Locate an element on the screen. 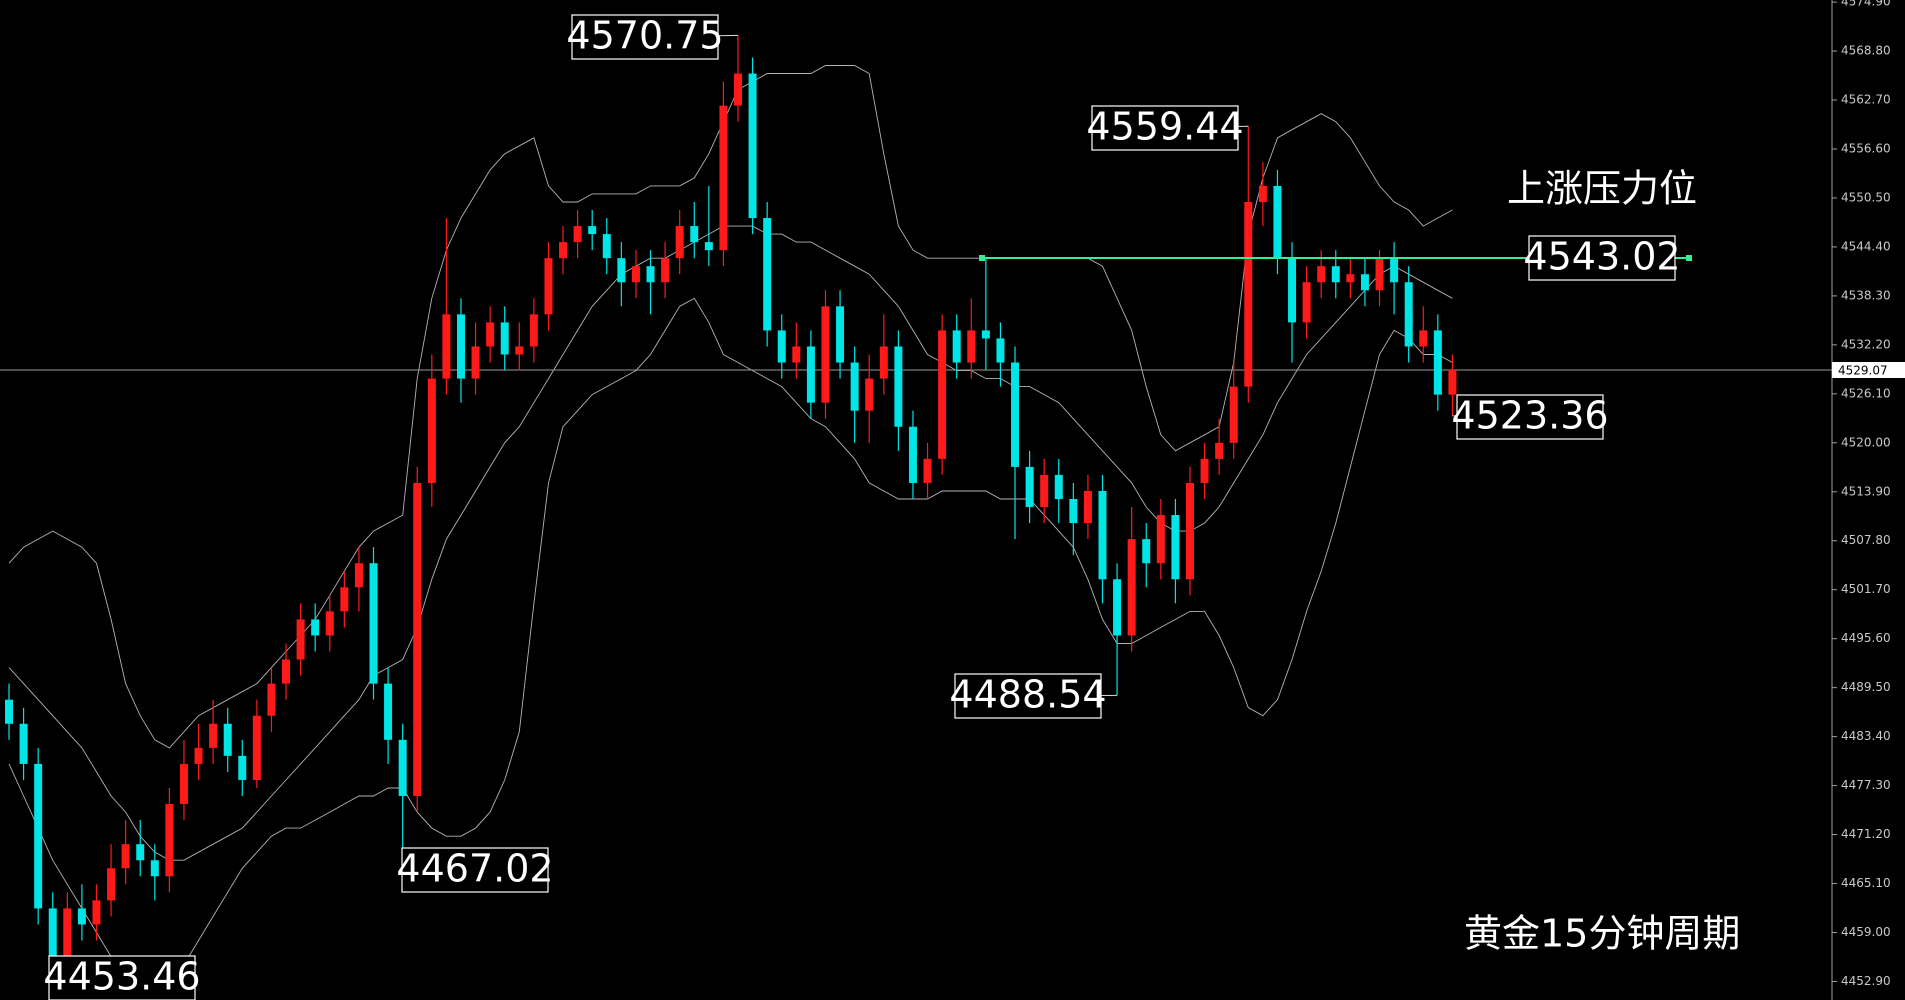 This screenshot has height=1000, width=1905. y-tick-label: 4489.50 is located at coordinates (1866, 687).